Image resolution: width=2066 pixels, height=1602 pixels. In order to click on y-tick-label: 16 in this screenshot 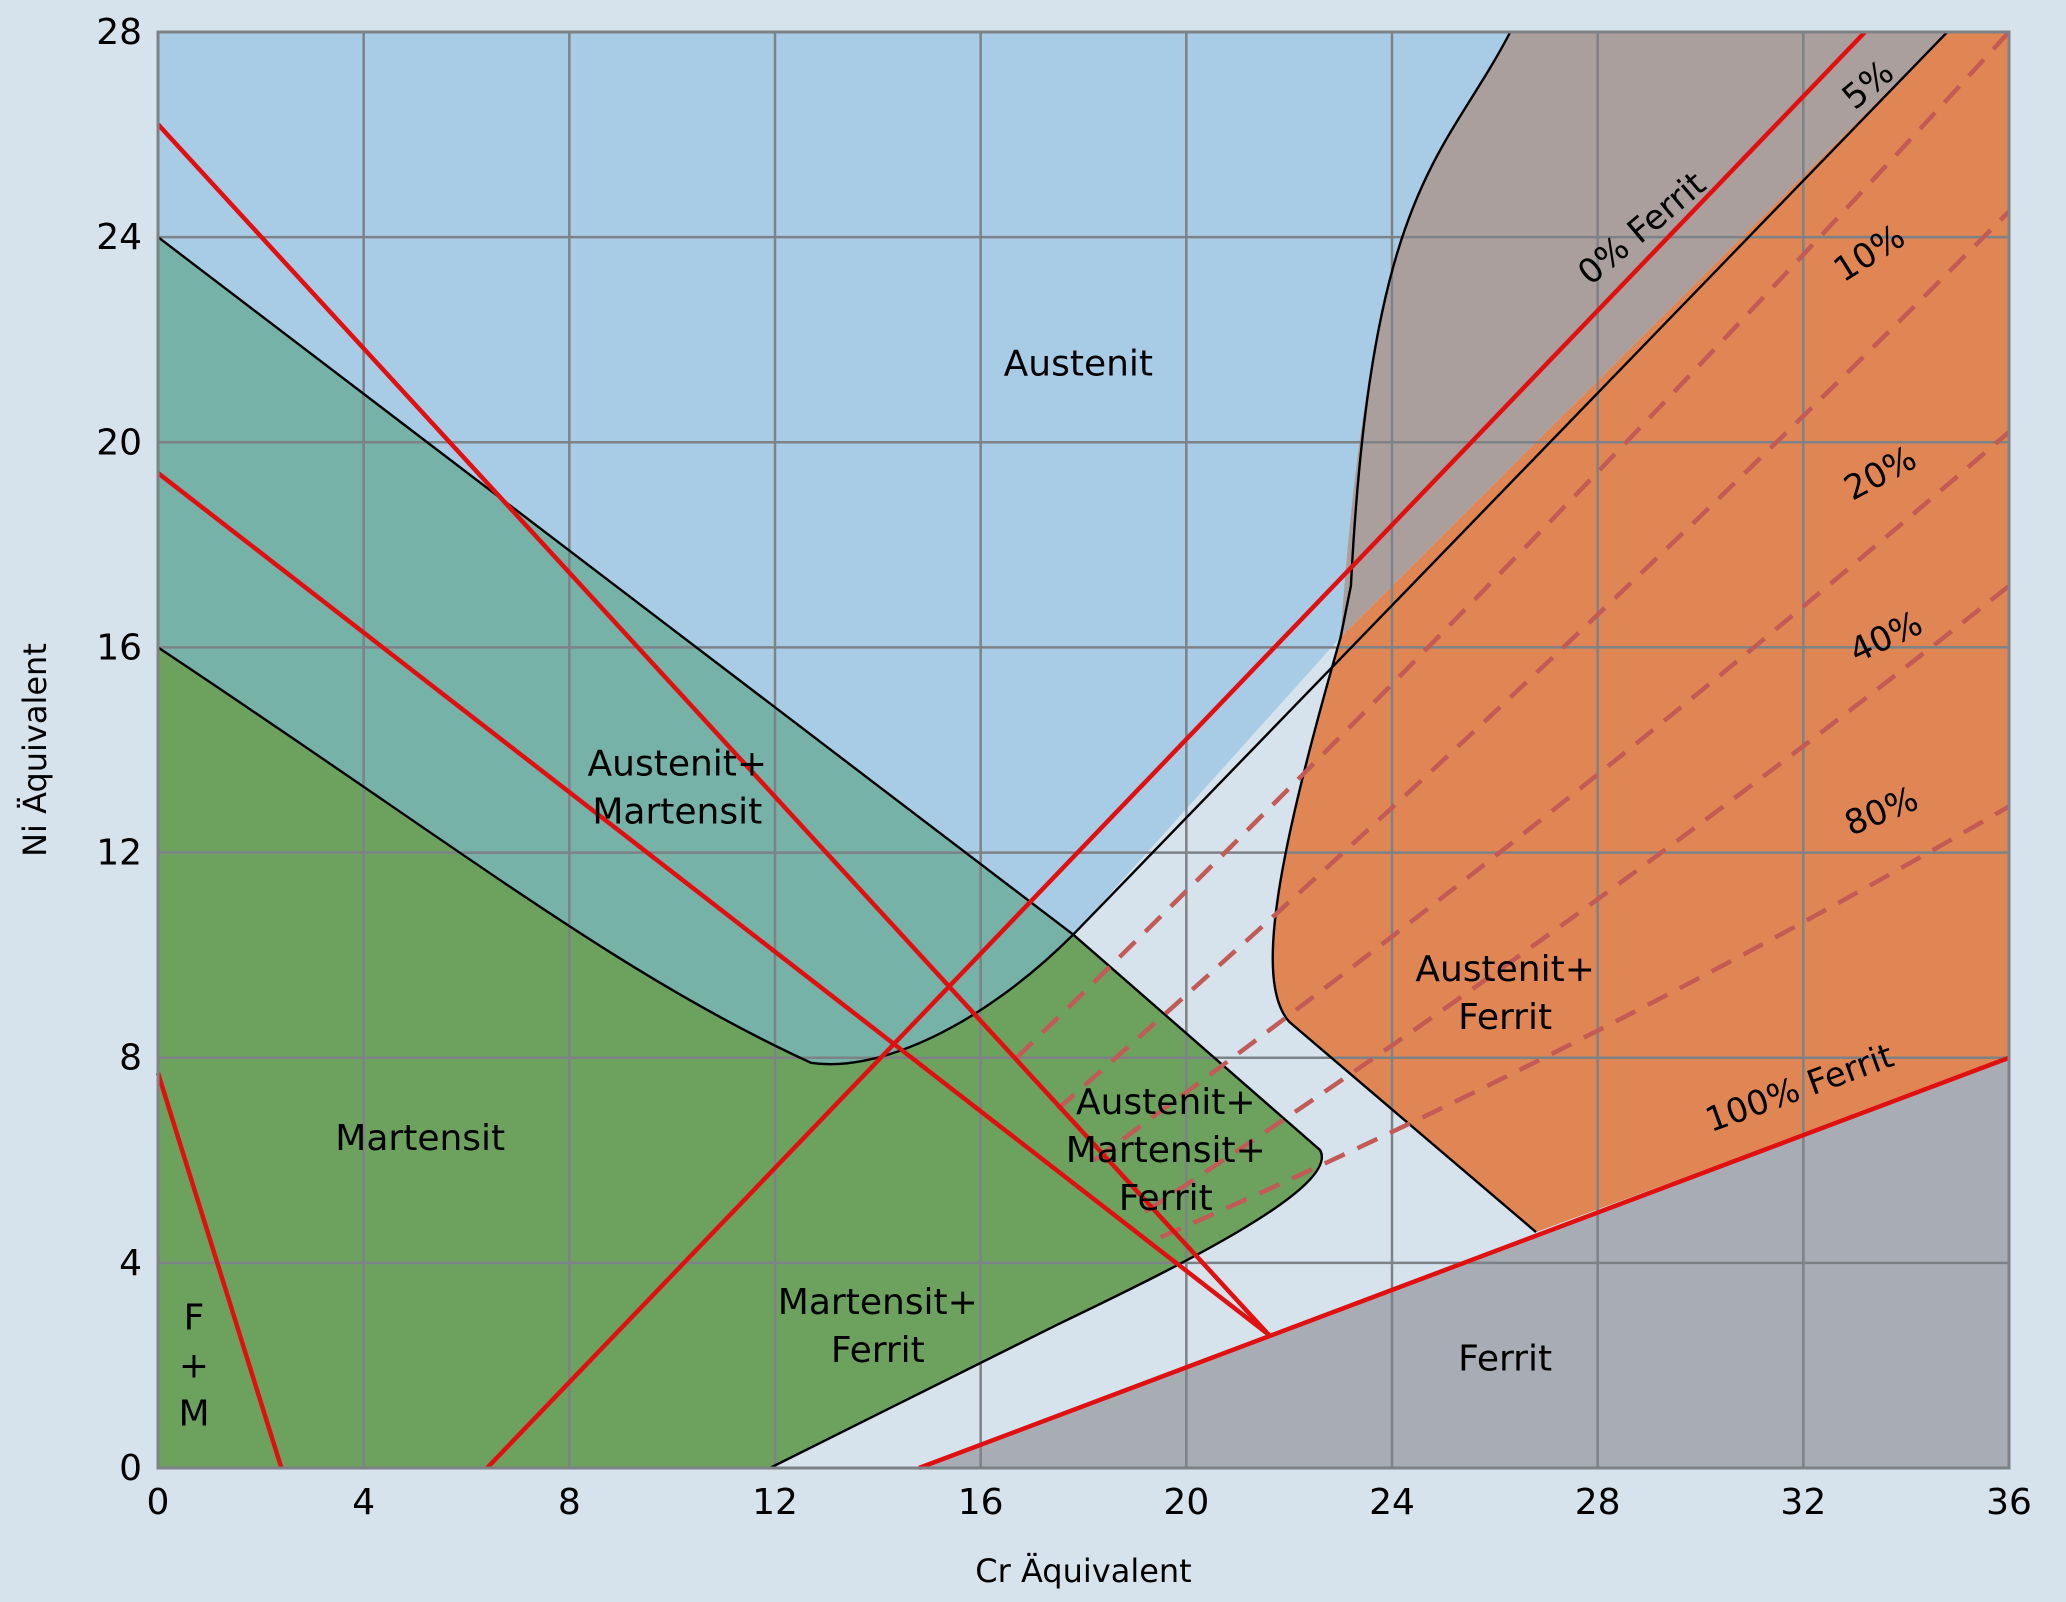, I will do `click(119, 647)`.